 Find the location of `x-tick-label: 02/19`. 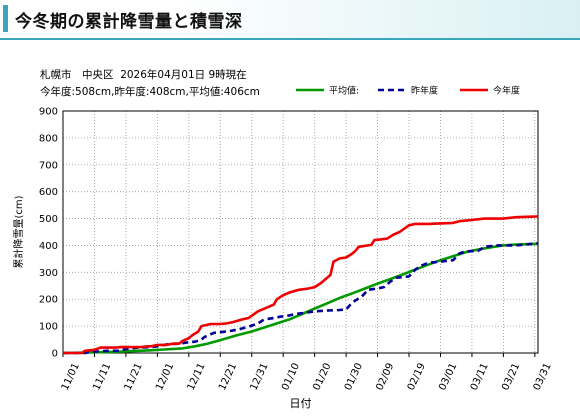

x-tick-label: 02/19 is located at coordinates (417, 376).